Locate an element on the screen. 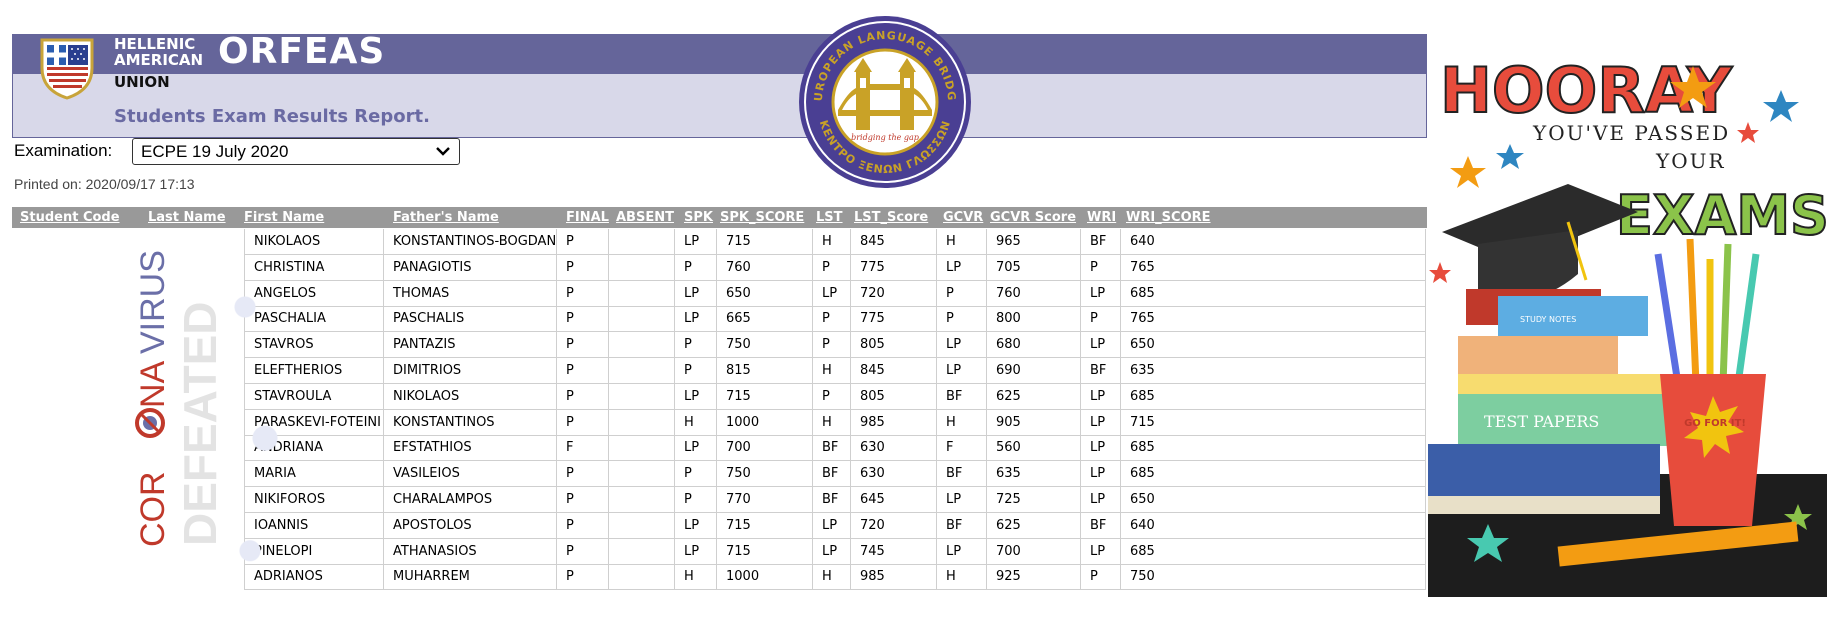  coronavirus-defeated-banner: COR NA VIRUS DEFEATED is located at coordinates (205, 419).